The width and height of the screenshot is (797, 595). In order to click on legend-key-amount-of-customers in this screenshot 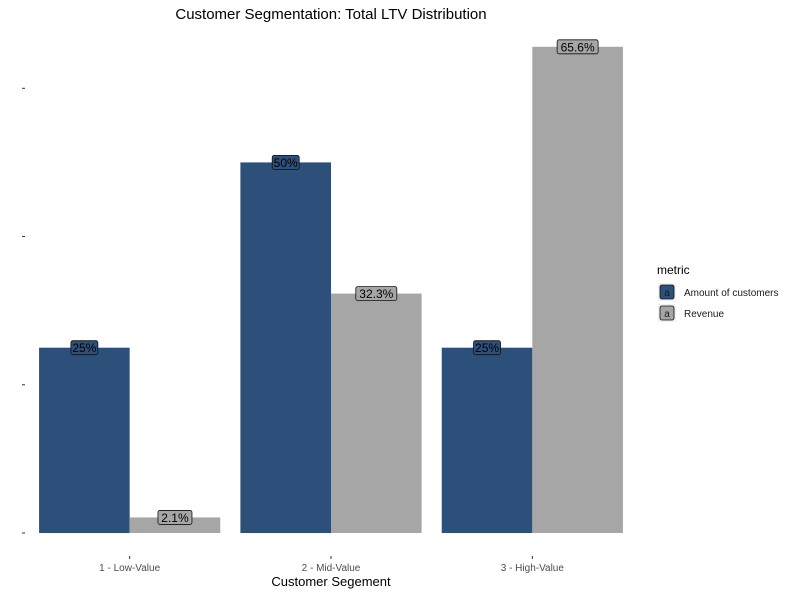, I will do `click(667, 292)`.